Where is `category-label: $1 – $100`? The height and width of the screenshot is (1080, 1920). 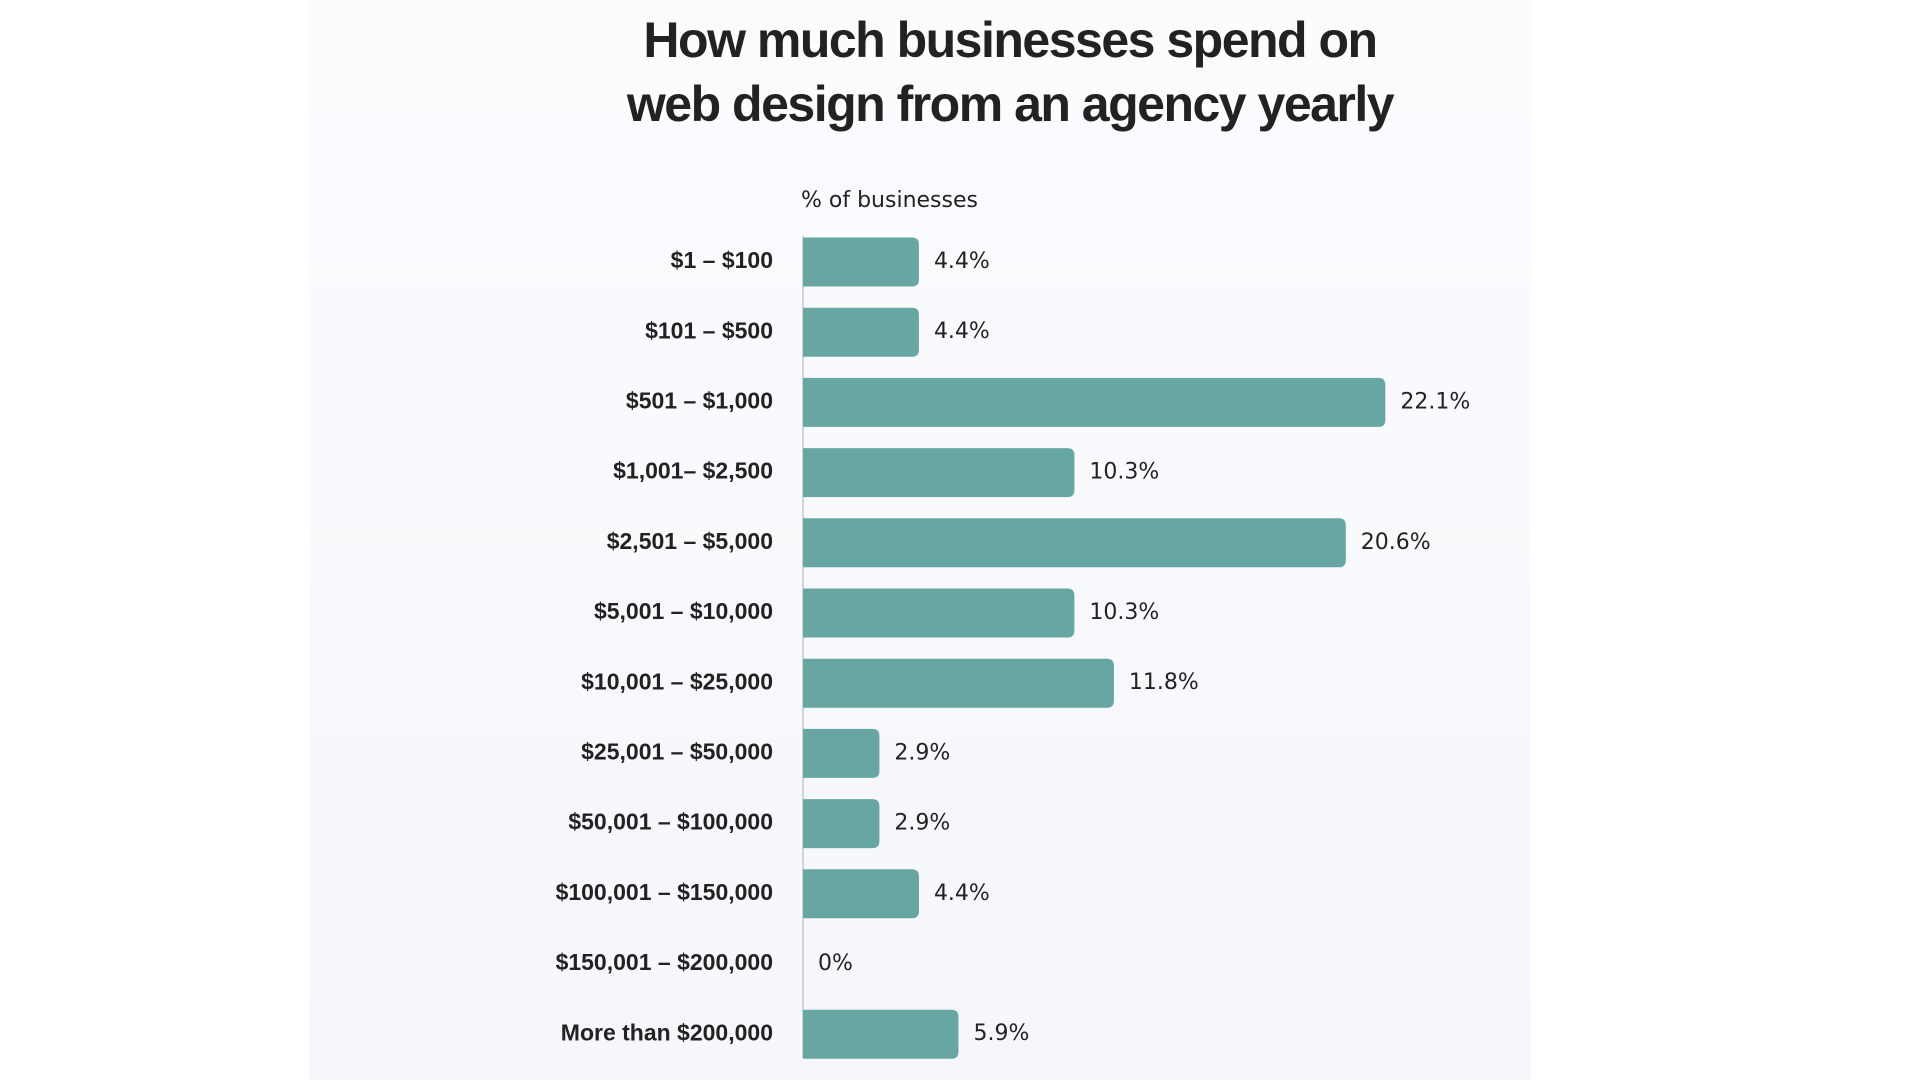
category-label: $1 – $100 is located at coordinates (722, 260).